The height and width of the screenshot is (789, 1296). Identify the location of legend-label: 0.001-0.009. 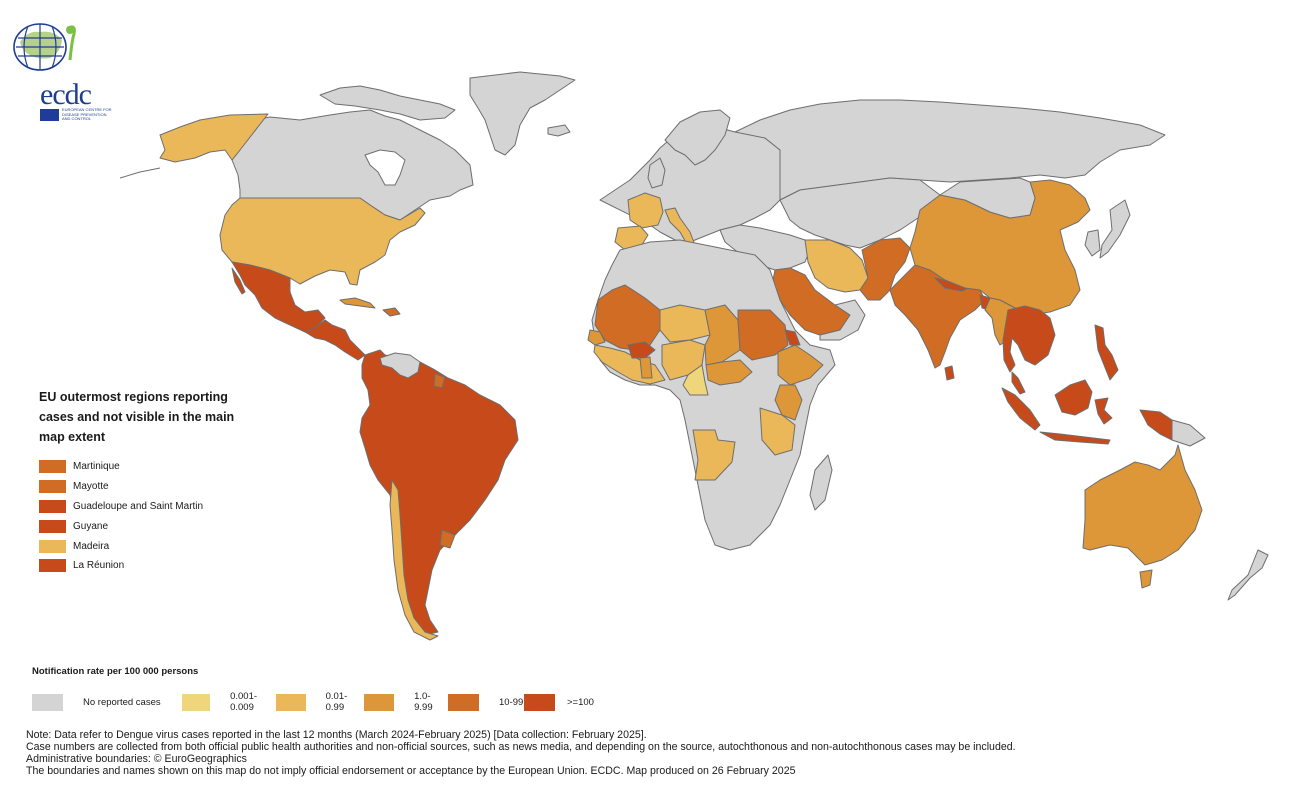
(244, 702).